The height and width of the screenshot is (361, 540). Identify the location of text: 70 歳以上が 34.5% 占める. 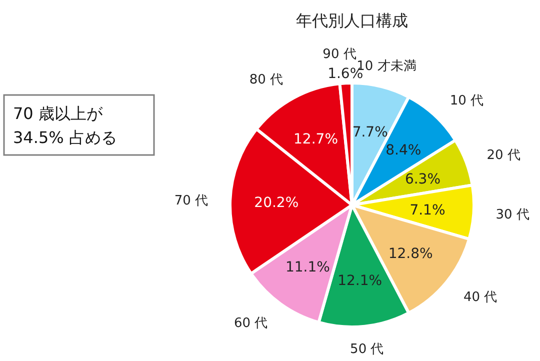
(65, 125).